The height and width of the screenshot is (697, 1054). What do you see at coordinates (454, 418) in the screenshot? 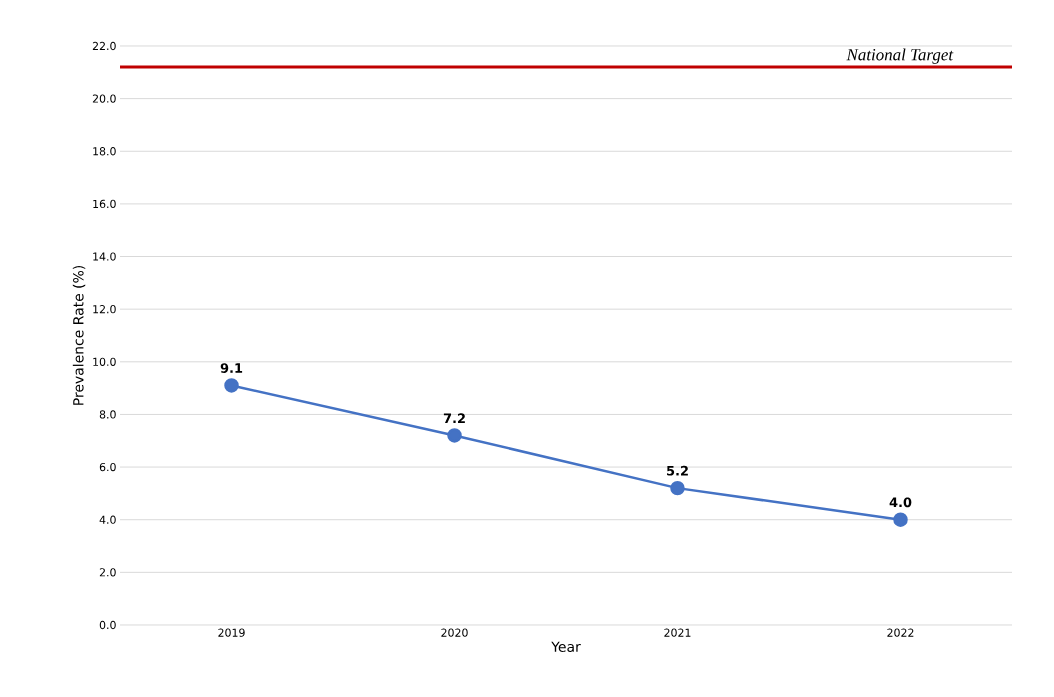
I see `data-label: 7.2` at bounding box center [454, 418].